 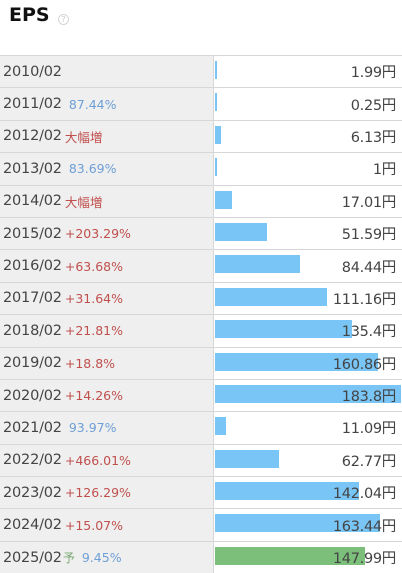 What do you see at coordinates (364, 559) in the screenshot?
I see `eps-value: 147.99円` at bounding box center [364, 559].